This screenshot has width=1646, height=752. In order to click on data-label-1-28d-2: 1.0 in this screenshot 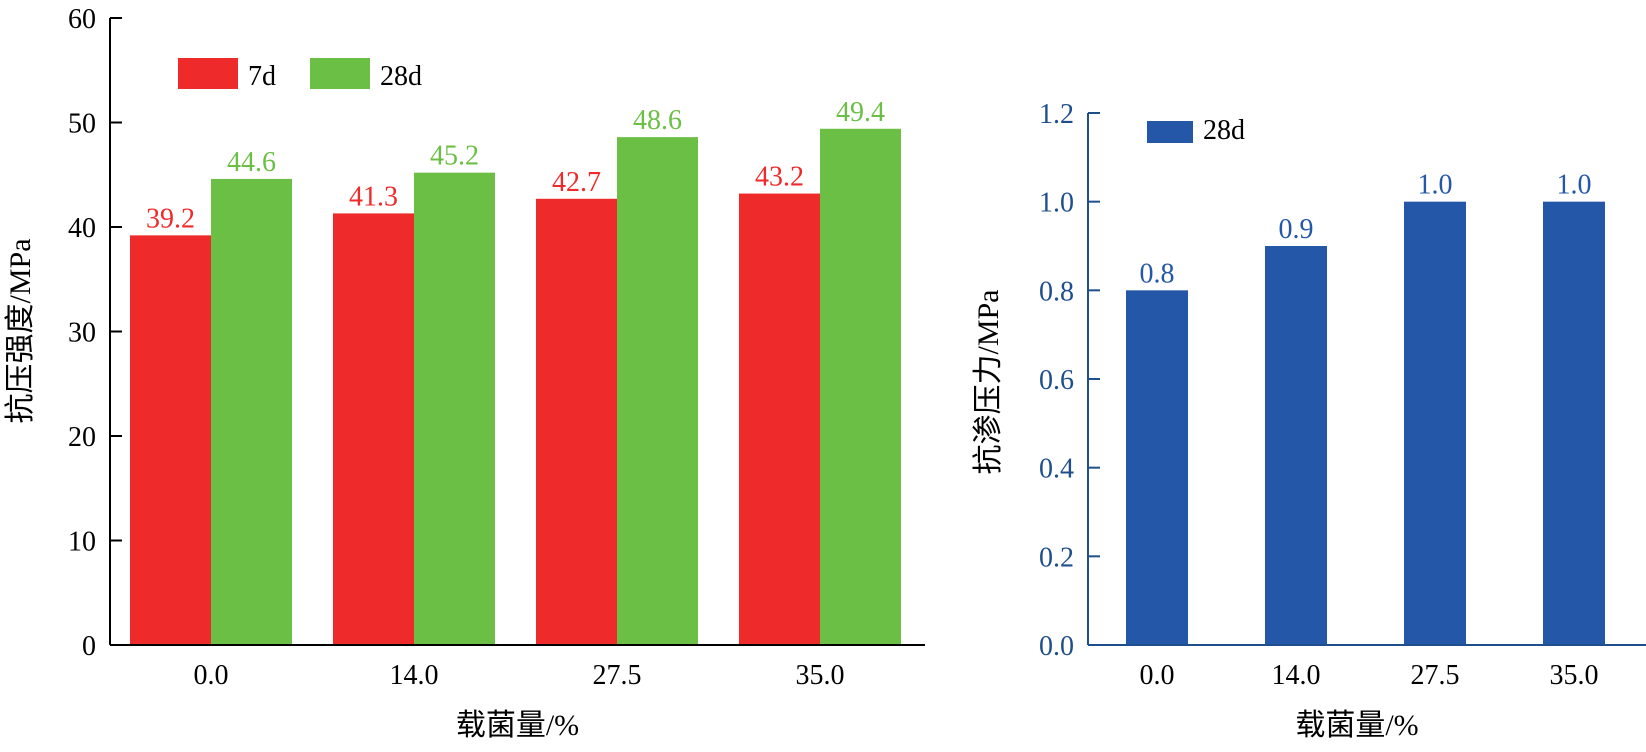, I will do `click(1435, 185)`.